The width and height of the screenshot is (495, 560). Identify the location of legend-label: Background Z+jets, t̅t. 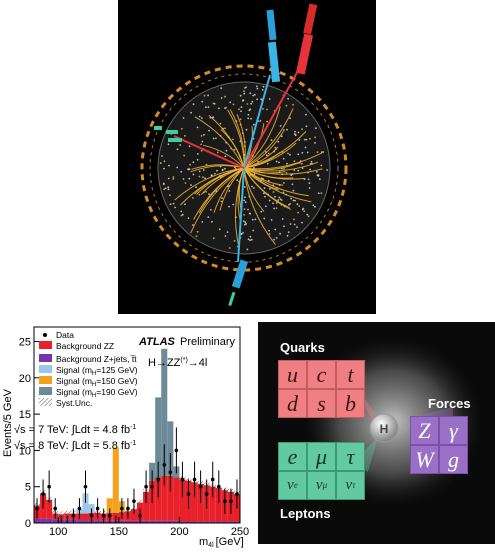
(96, 359).